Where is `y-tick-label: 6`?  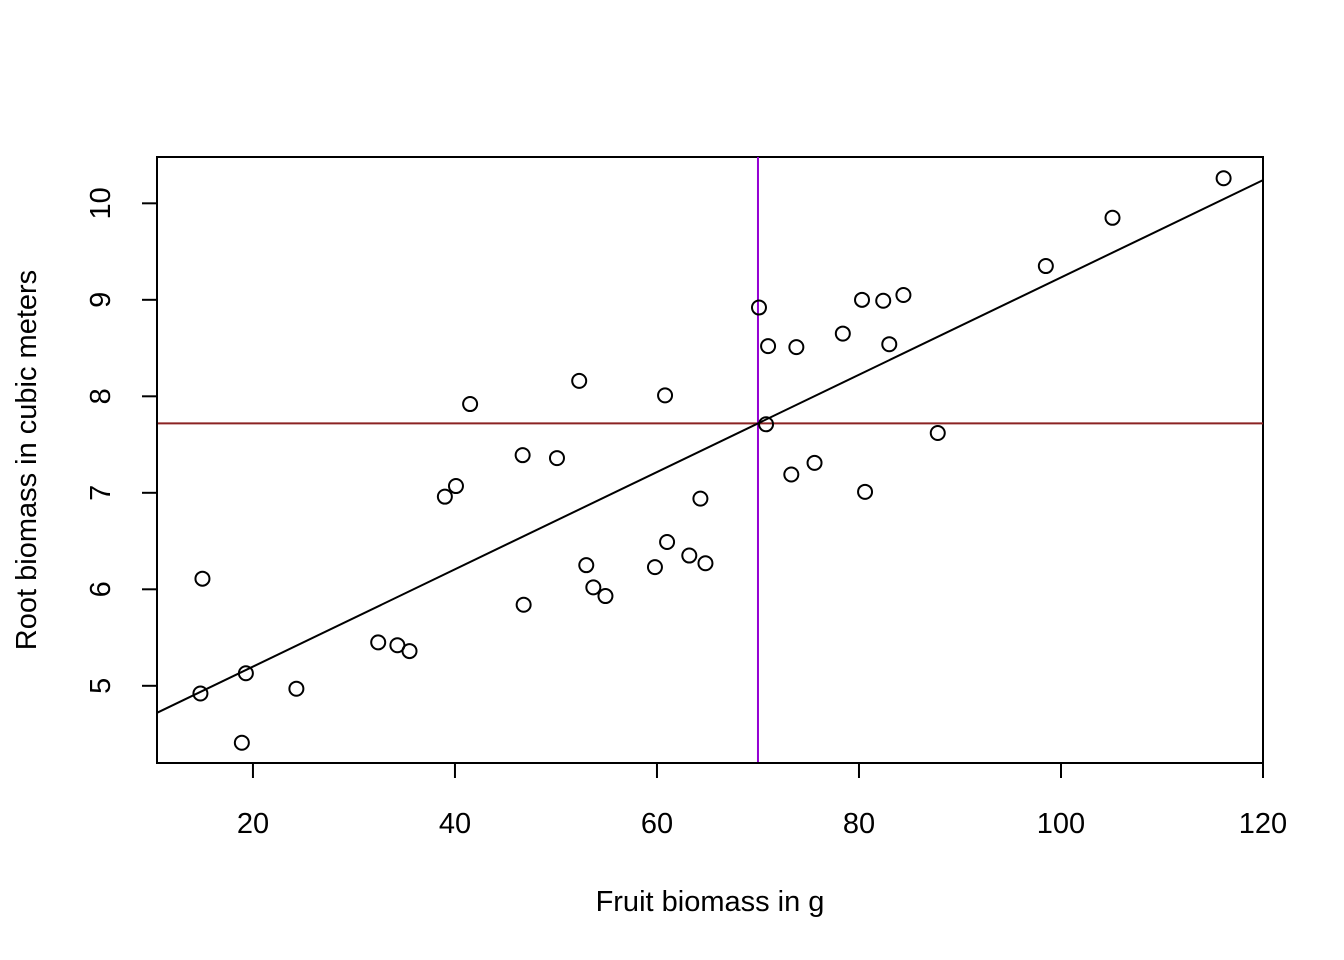 y-tick-label: 6 is located at coordinates (101, 589).